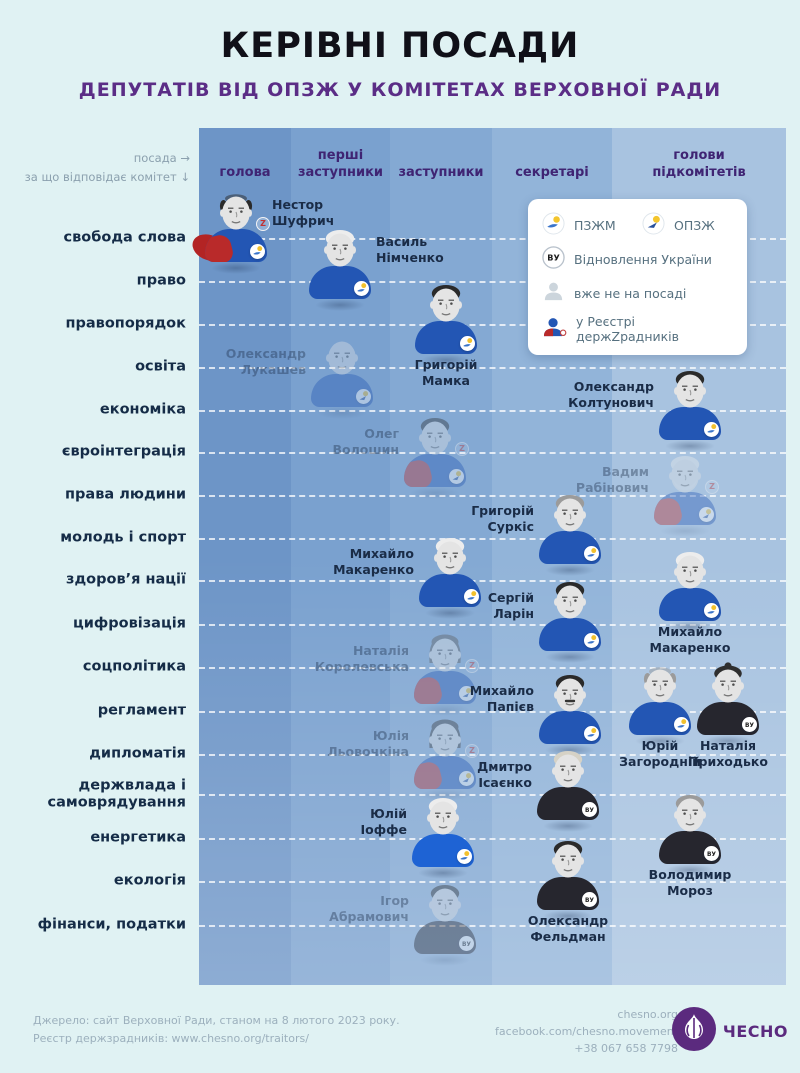  I want to click on person-name: Вадим Рабінович, so click(612, 479).